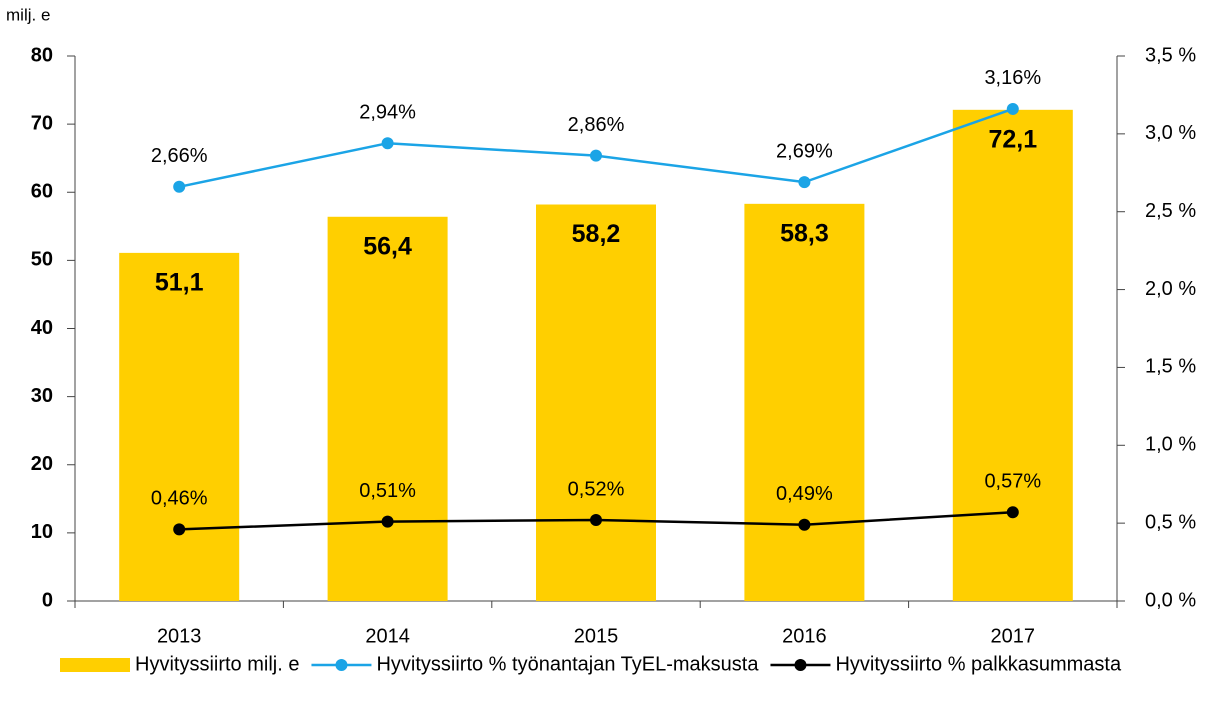  What do you see at coordinates (42, 464) in the screenshot?
I see `y-tick-label: 20` at bounding box center [42, 464].